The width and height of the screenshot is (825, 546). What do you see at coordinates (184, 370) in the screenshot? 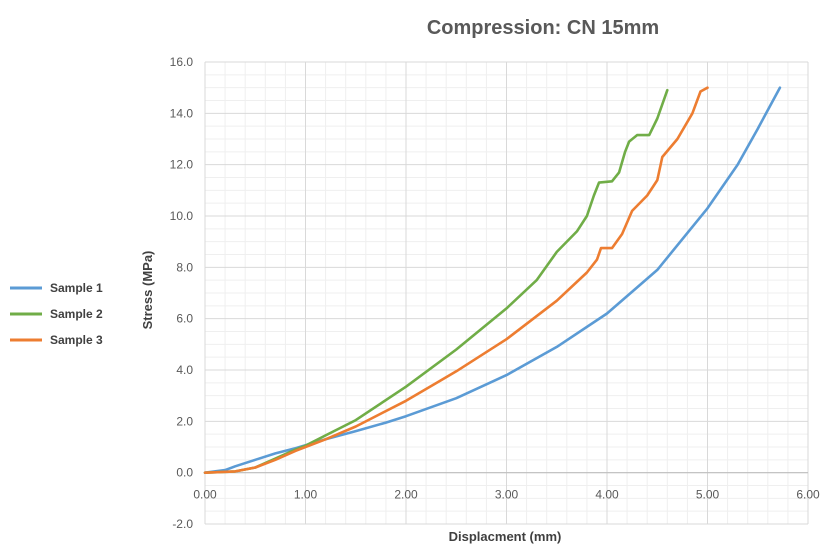
I see `y-tick-label: 4.0` at bounding box center [184, 370].